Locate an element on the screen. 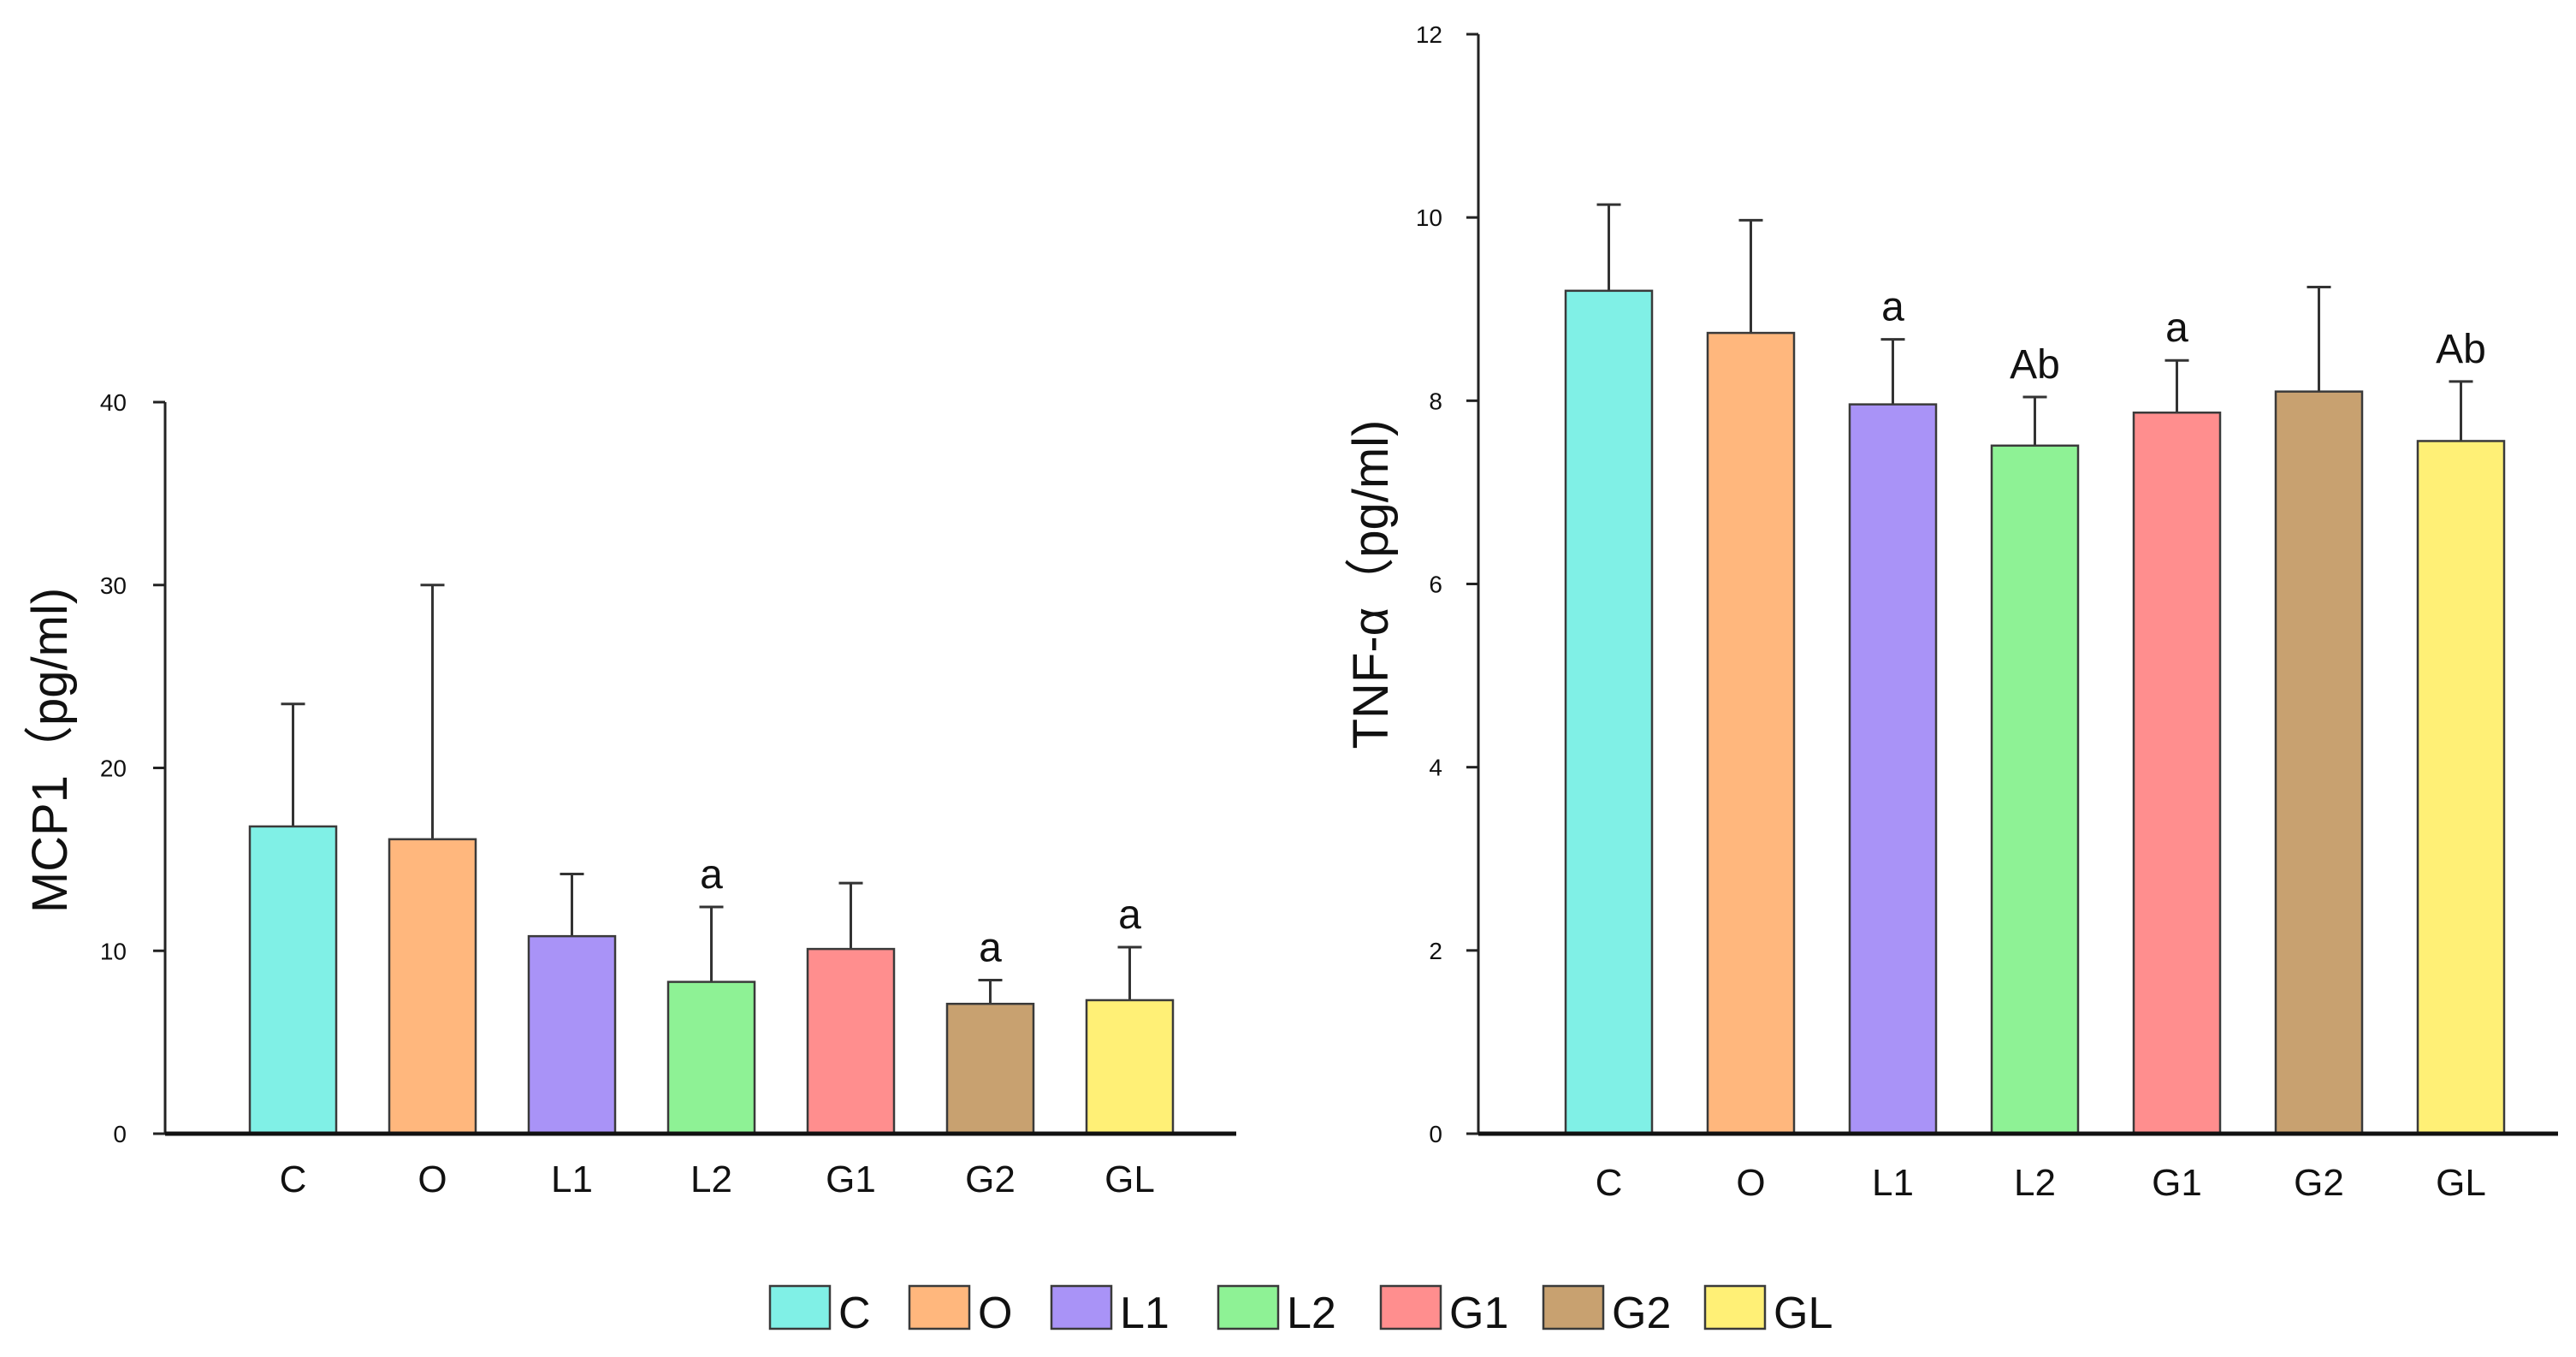  legend-label: L2 is located at coordinates (1311, 1313).